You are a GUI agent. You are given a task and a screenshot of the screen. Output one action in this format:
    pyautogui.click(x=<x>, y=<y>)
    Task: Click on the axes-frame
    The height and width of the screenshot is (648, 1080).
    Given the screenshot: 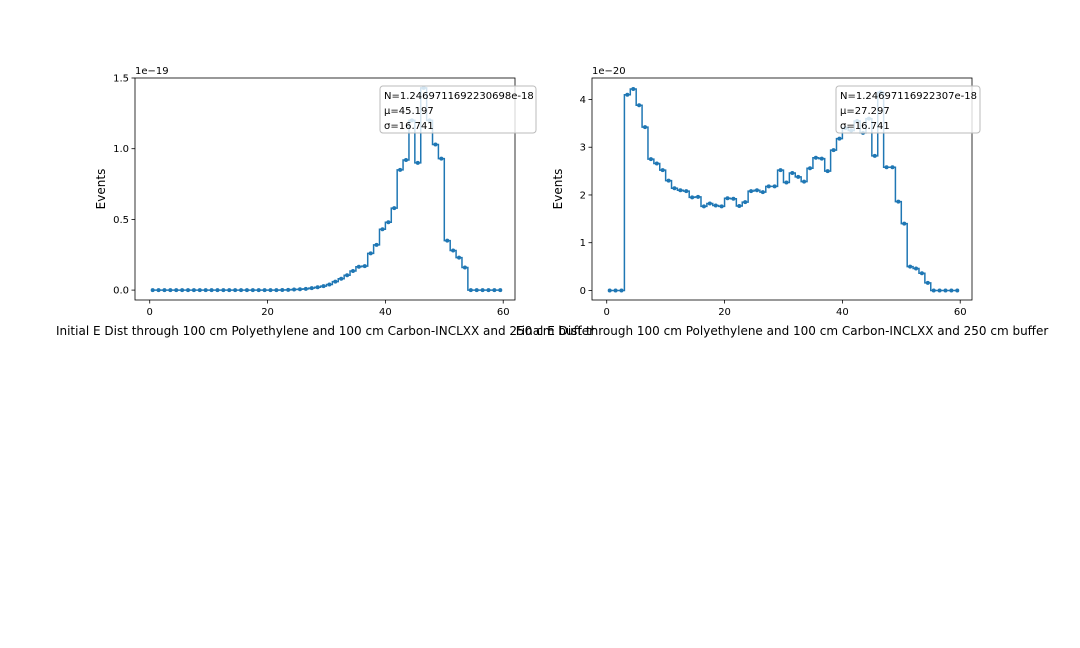 What is the action you would take?
    pyautogui.click(x=325, y=189)
    